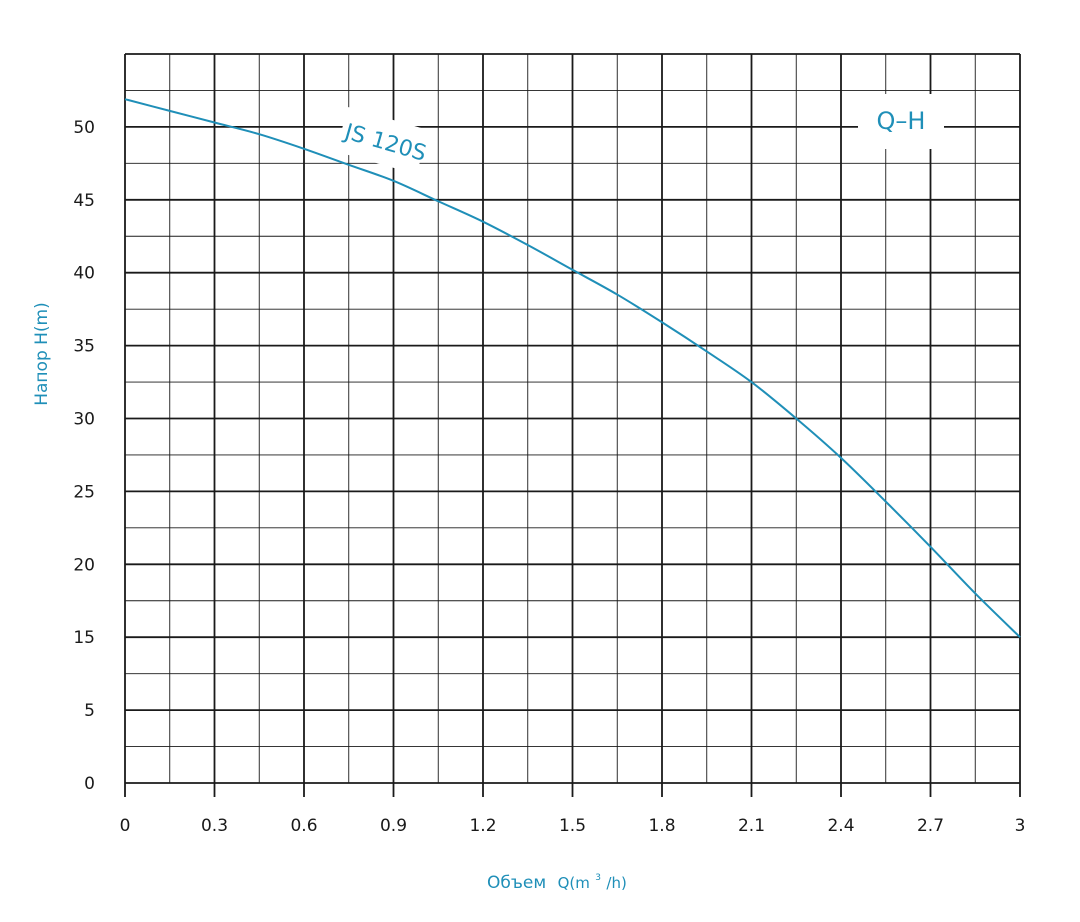  I want to click on curve-label-backing, so click(382, 141).